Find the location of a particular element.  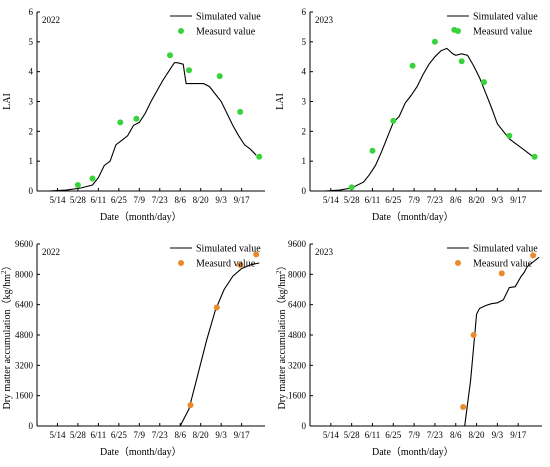

legend-label-simulated: Simulated value is located at coordinates (228, 17).